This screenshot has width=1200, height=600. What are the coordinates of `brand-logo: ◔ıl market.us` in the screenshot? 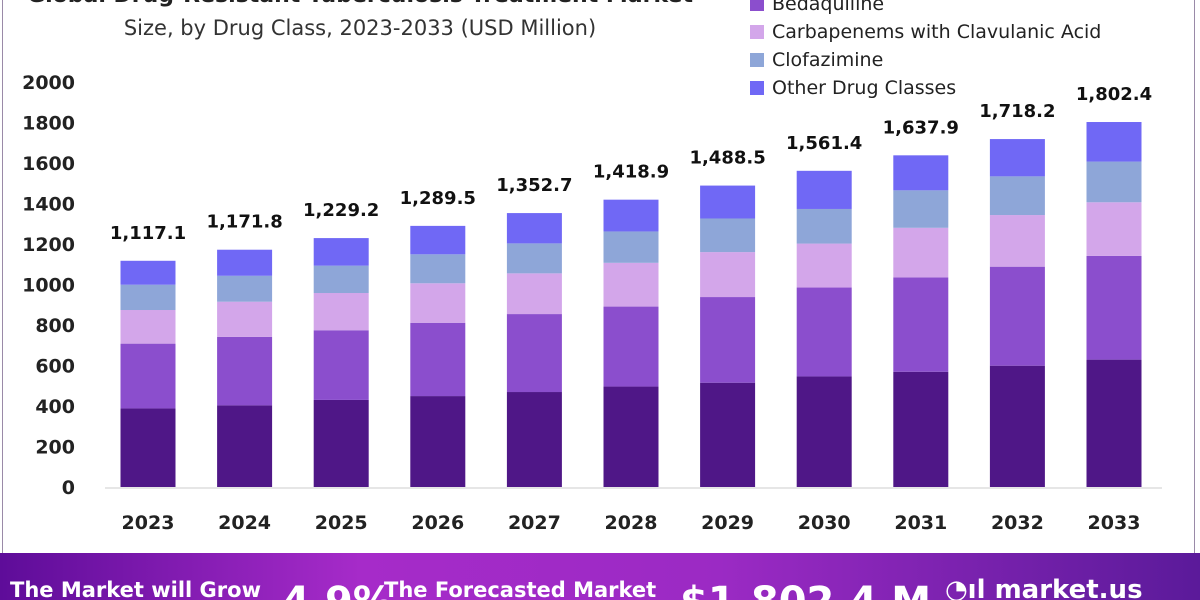 It's located at (1044, 587).